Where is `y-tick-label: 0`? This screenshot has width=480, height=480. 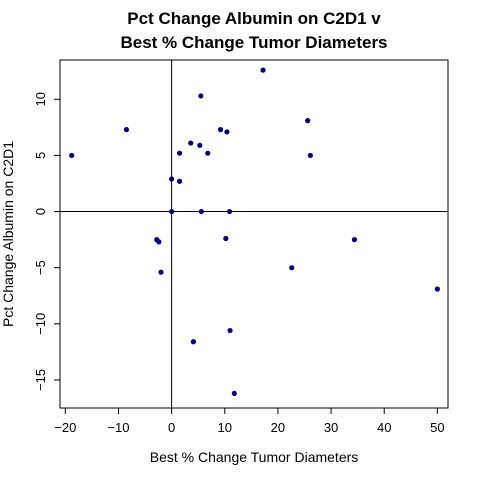 y-tick-label: 0 is located at coordinates (40, 211).